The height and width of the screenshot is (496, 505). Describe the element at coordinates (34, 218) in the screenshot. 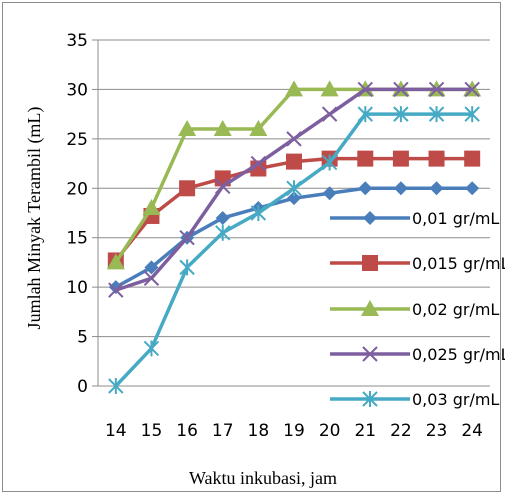

I see `y-axis-label: Jumlah Minyak Terambil (mL)` at that location.